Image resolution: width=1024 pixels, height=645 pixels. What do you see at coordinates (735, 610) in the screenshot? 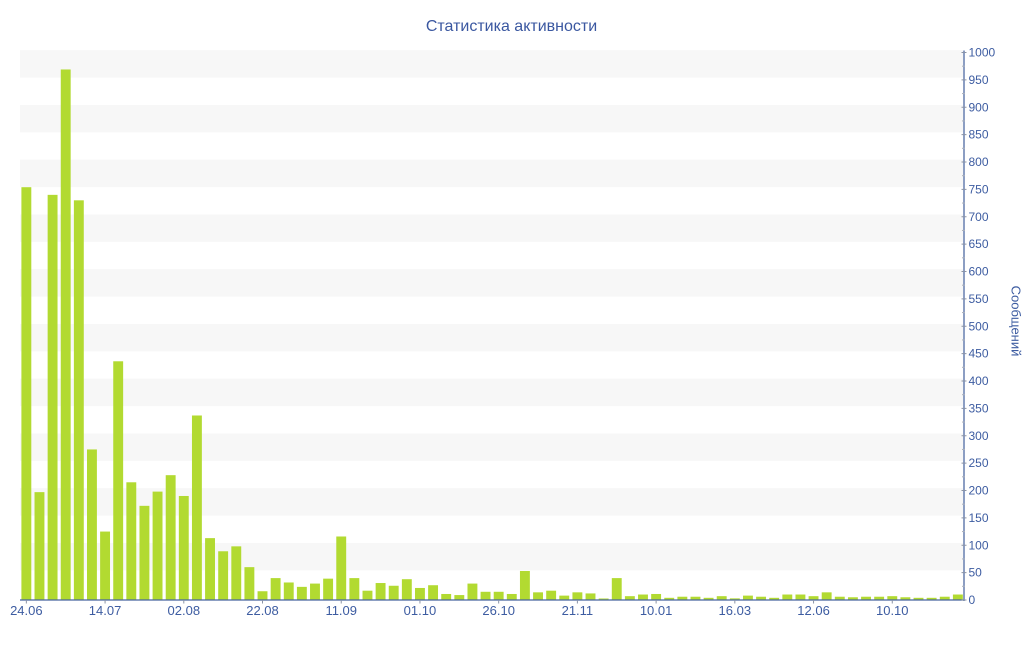
I see `svg-text: 16.03` at bounding box center [735, 610].